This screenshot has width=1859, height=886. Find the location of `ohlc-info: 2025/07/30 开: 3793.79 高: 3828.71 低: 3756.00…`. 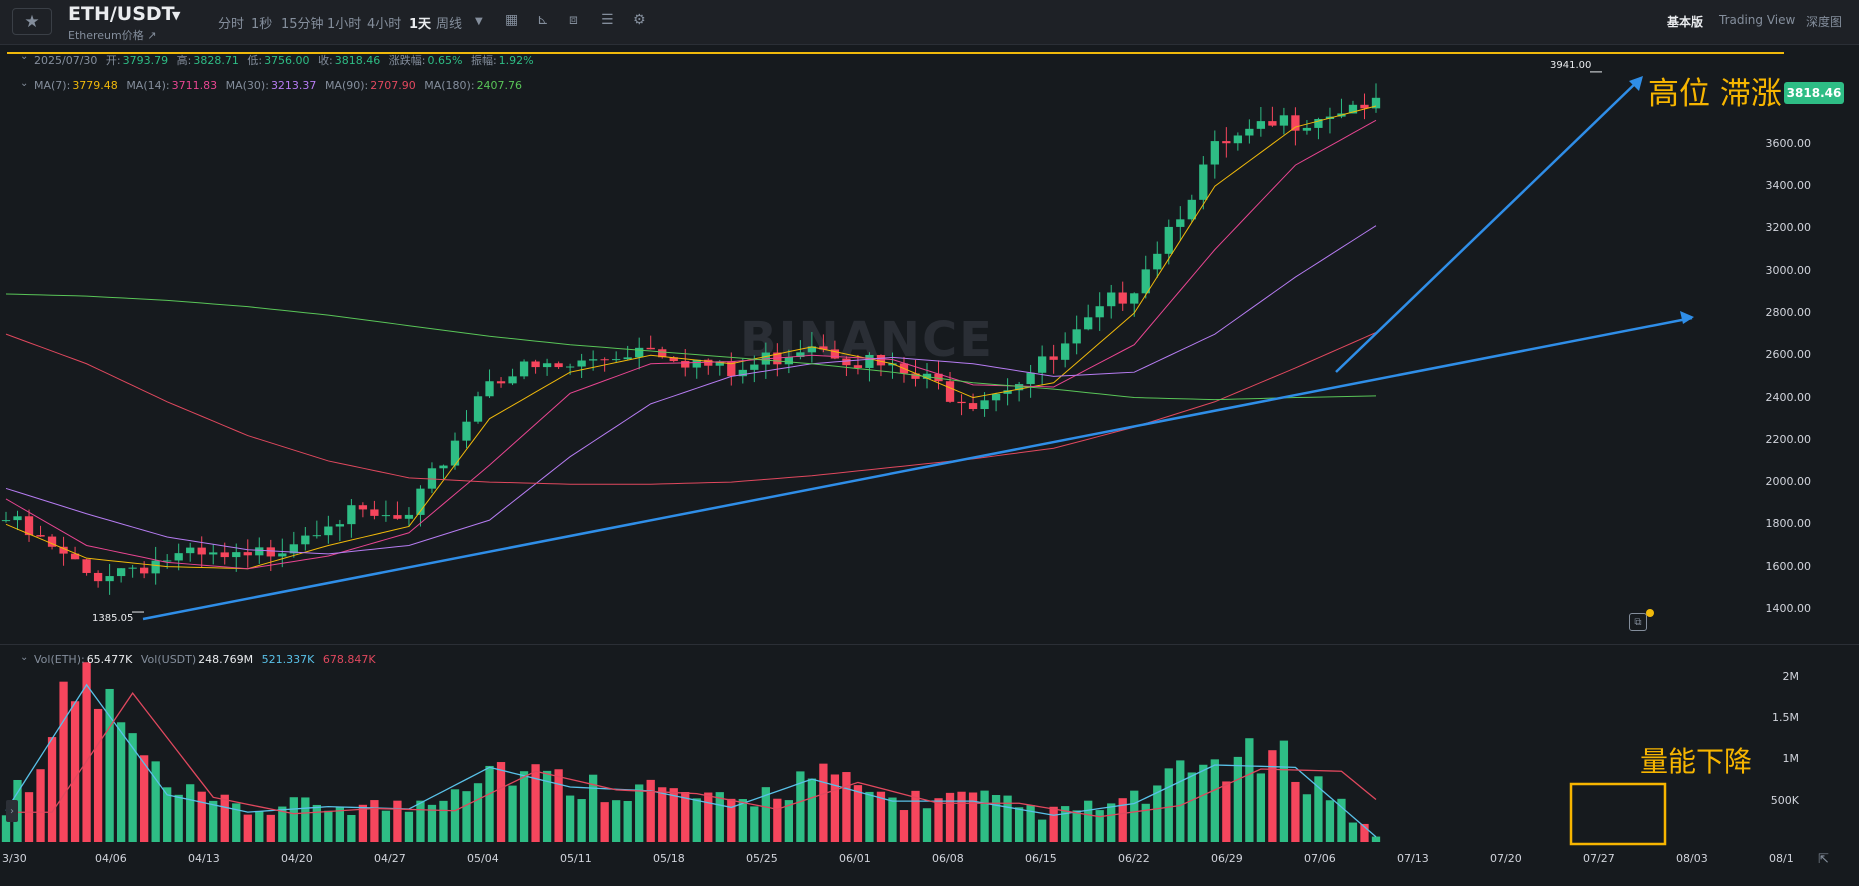

ohlc-info: 2025/07/30 开: 3793.79 高: 3828.71 低: 3756.00… is located at coordinates (286, 60).